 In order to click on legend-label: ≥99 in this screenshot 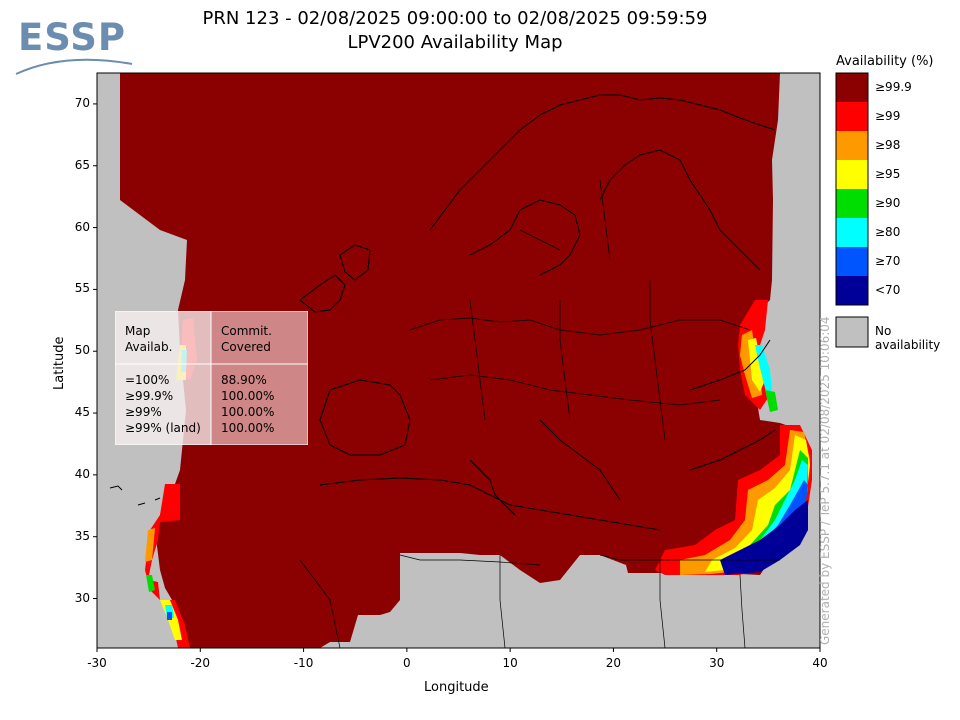, I will do `click(888, 116)`.